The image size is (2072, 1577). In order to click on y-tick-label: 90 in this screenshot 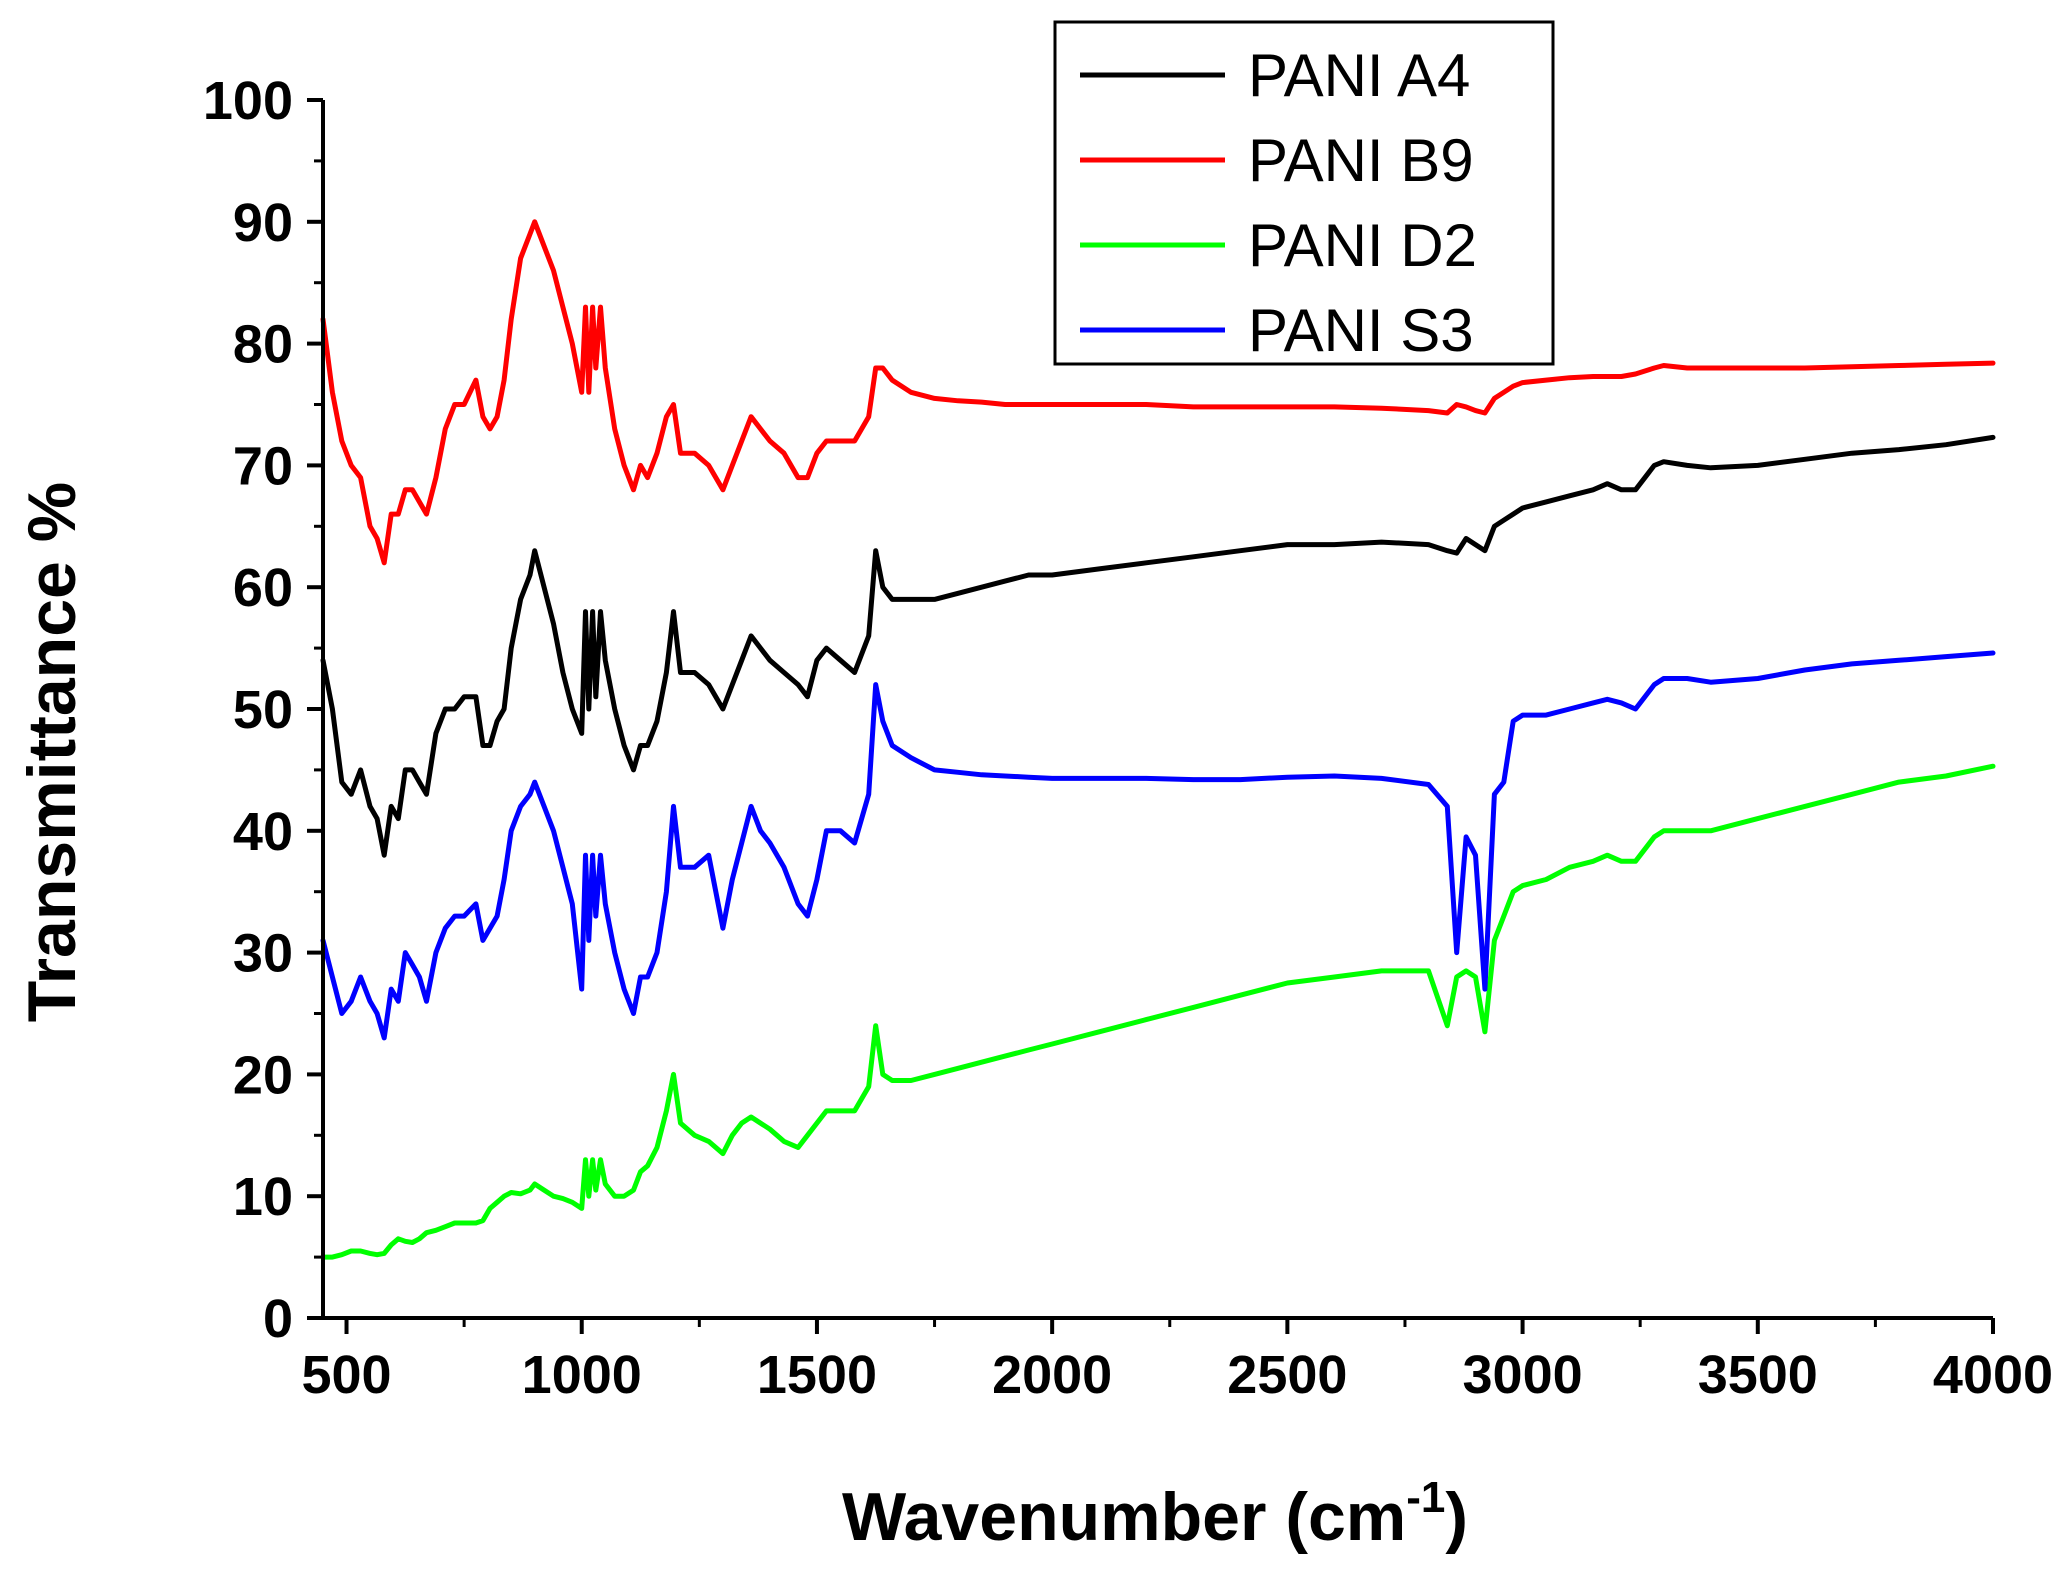, I will do `click(263, 223)`.